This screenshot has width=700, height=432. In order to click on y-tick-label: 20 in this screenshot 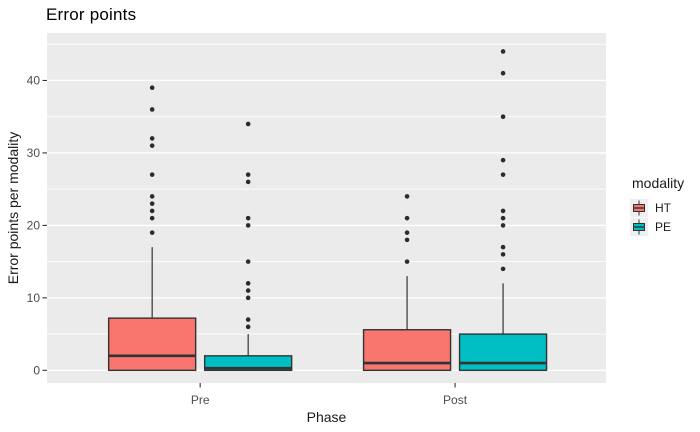, I will do `click(34, 226)`.